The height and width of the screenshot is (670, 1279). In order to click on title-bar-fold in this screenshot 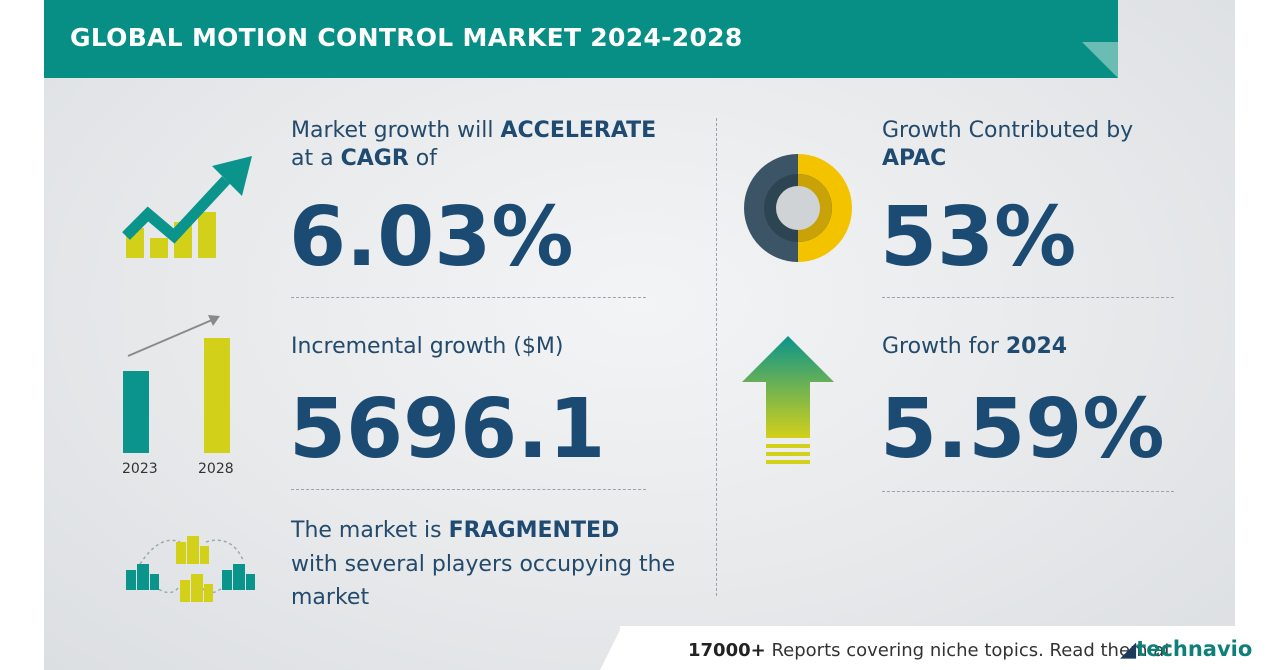, I will do `click(1100, 60)`.